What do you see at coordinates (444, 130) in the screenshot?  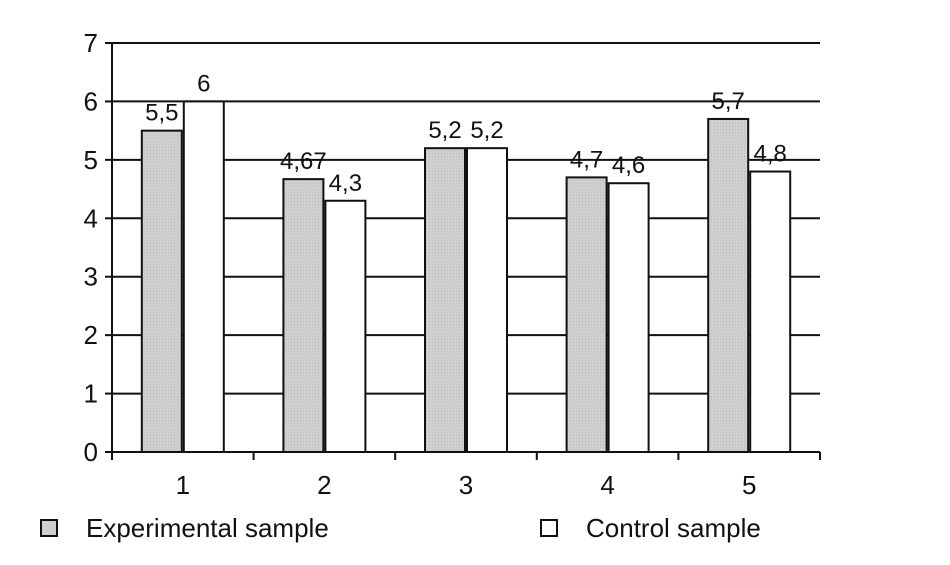 I see `data-label-experimental: 5,2` at bounding box center [444, 130].